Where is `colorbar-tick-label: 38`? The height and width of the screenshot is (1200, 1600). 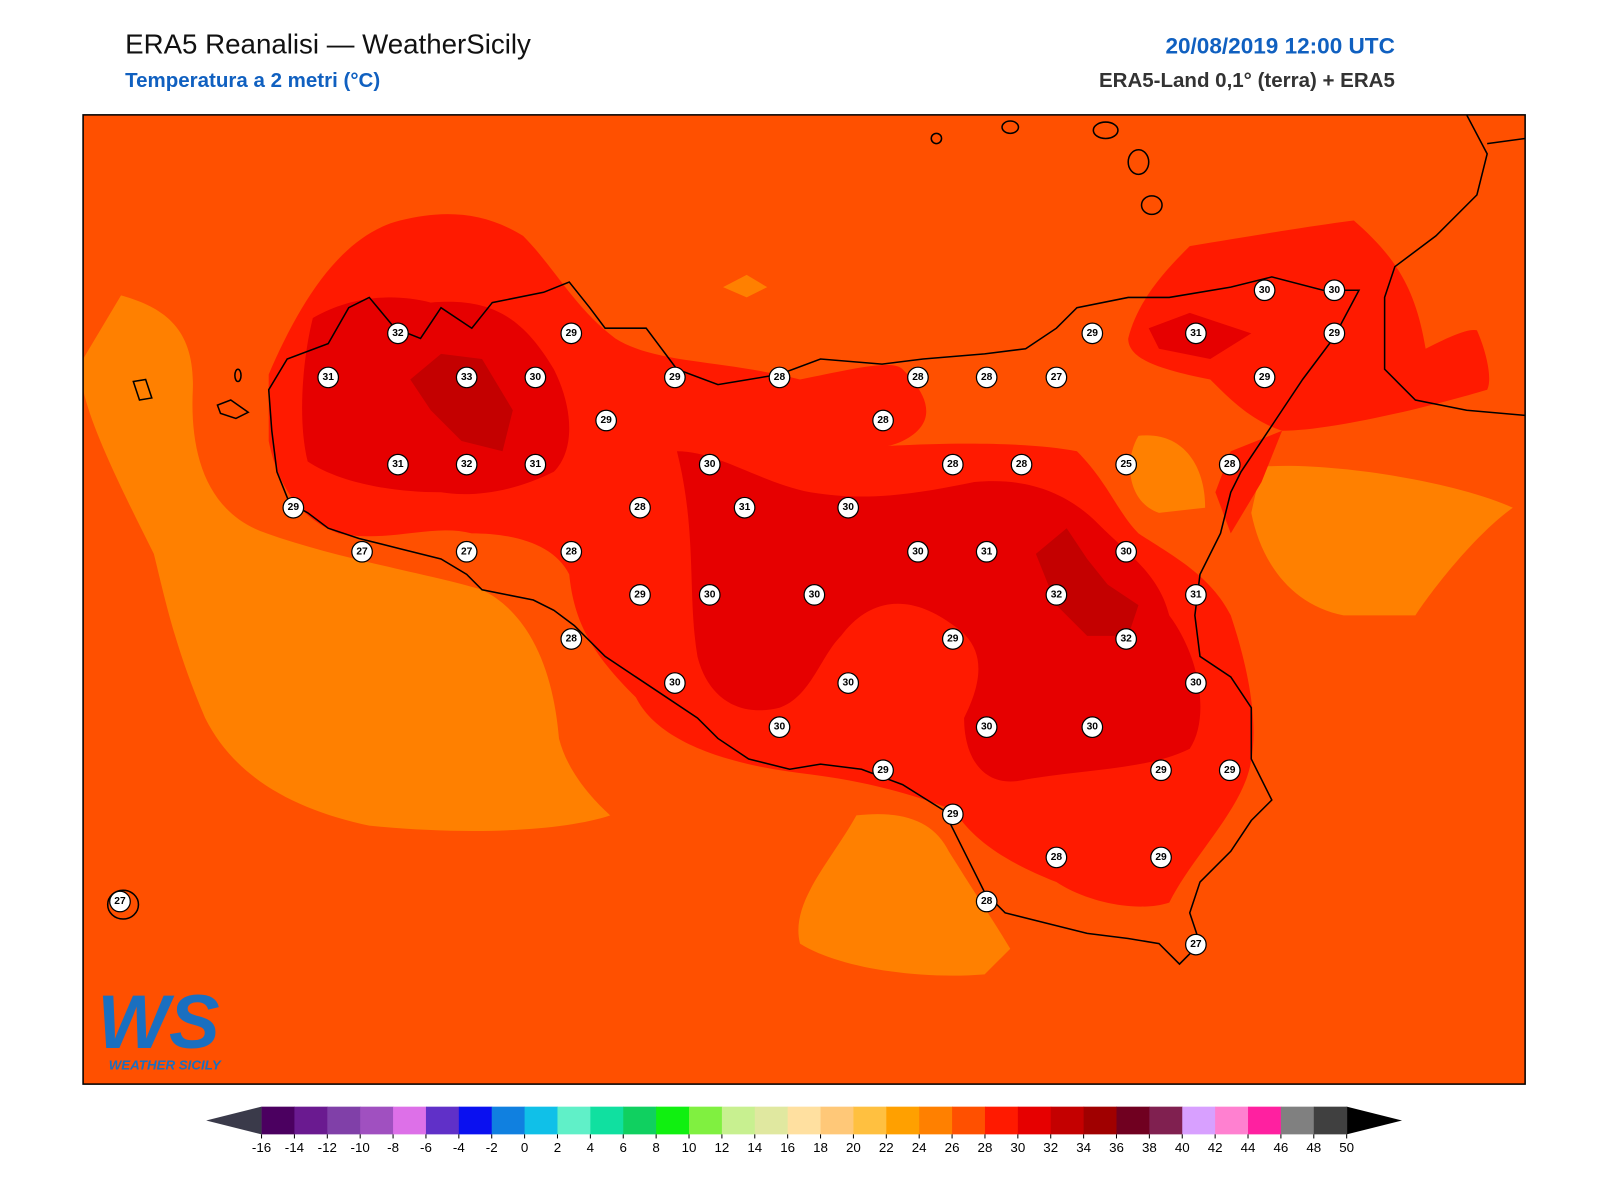 colorbar-tick-label: 38 is located at coordinates (1149, 1147).